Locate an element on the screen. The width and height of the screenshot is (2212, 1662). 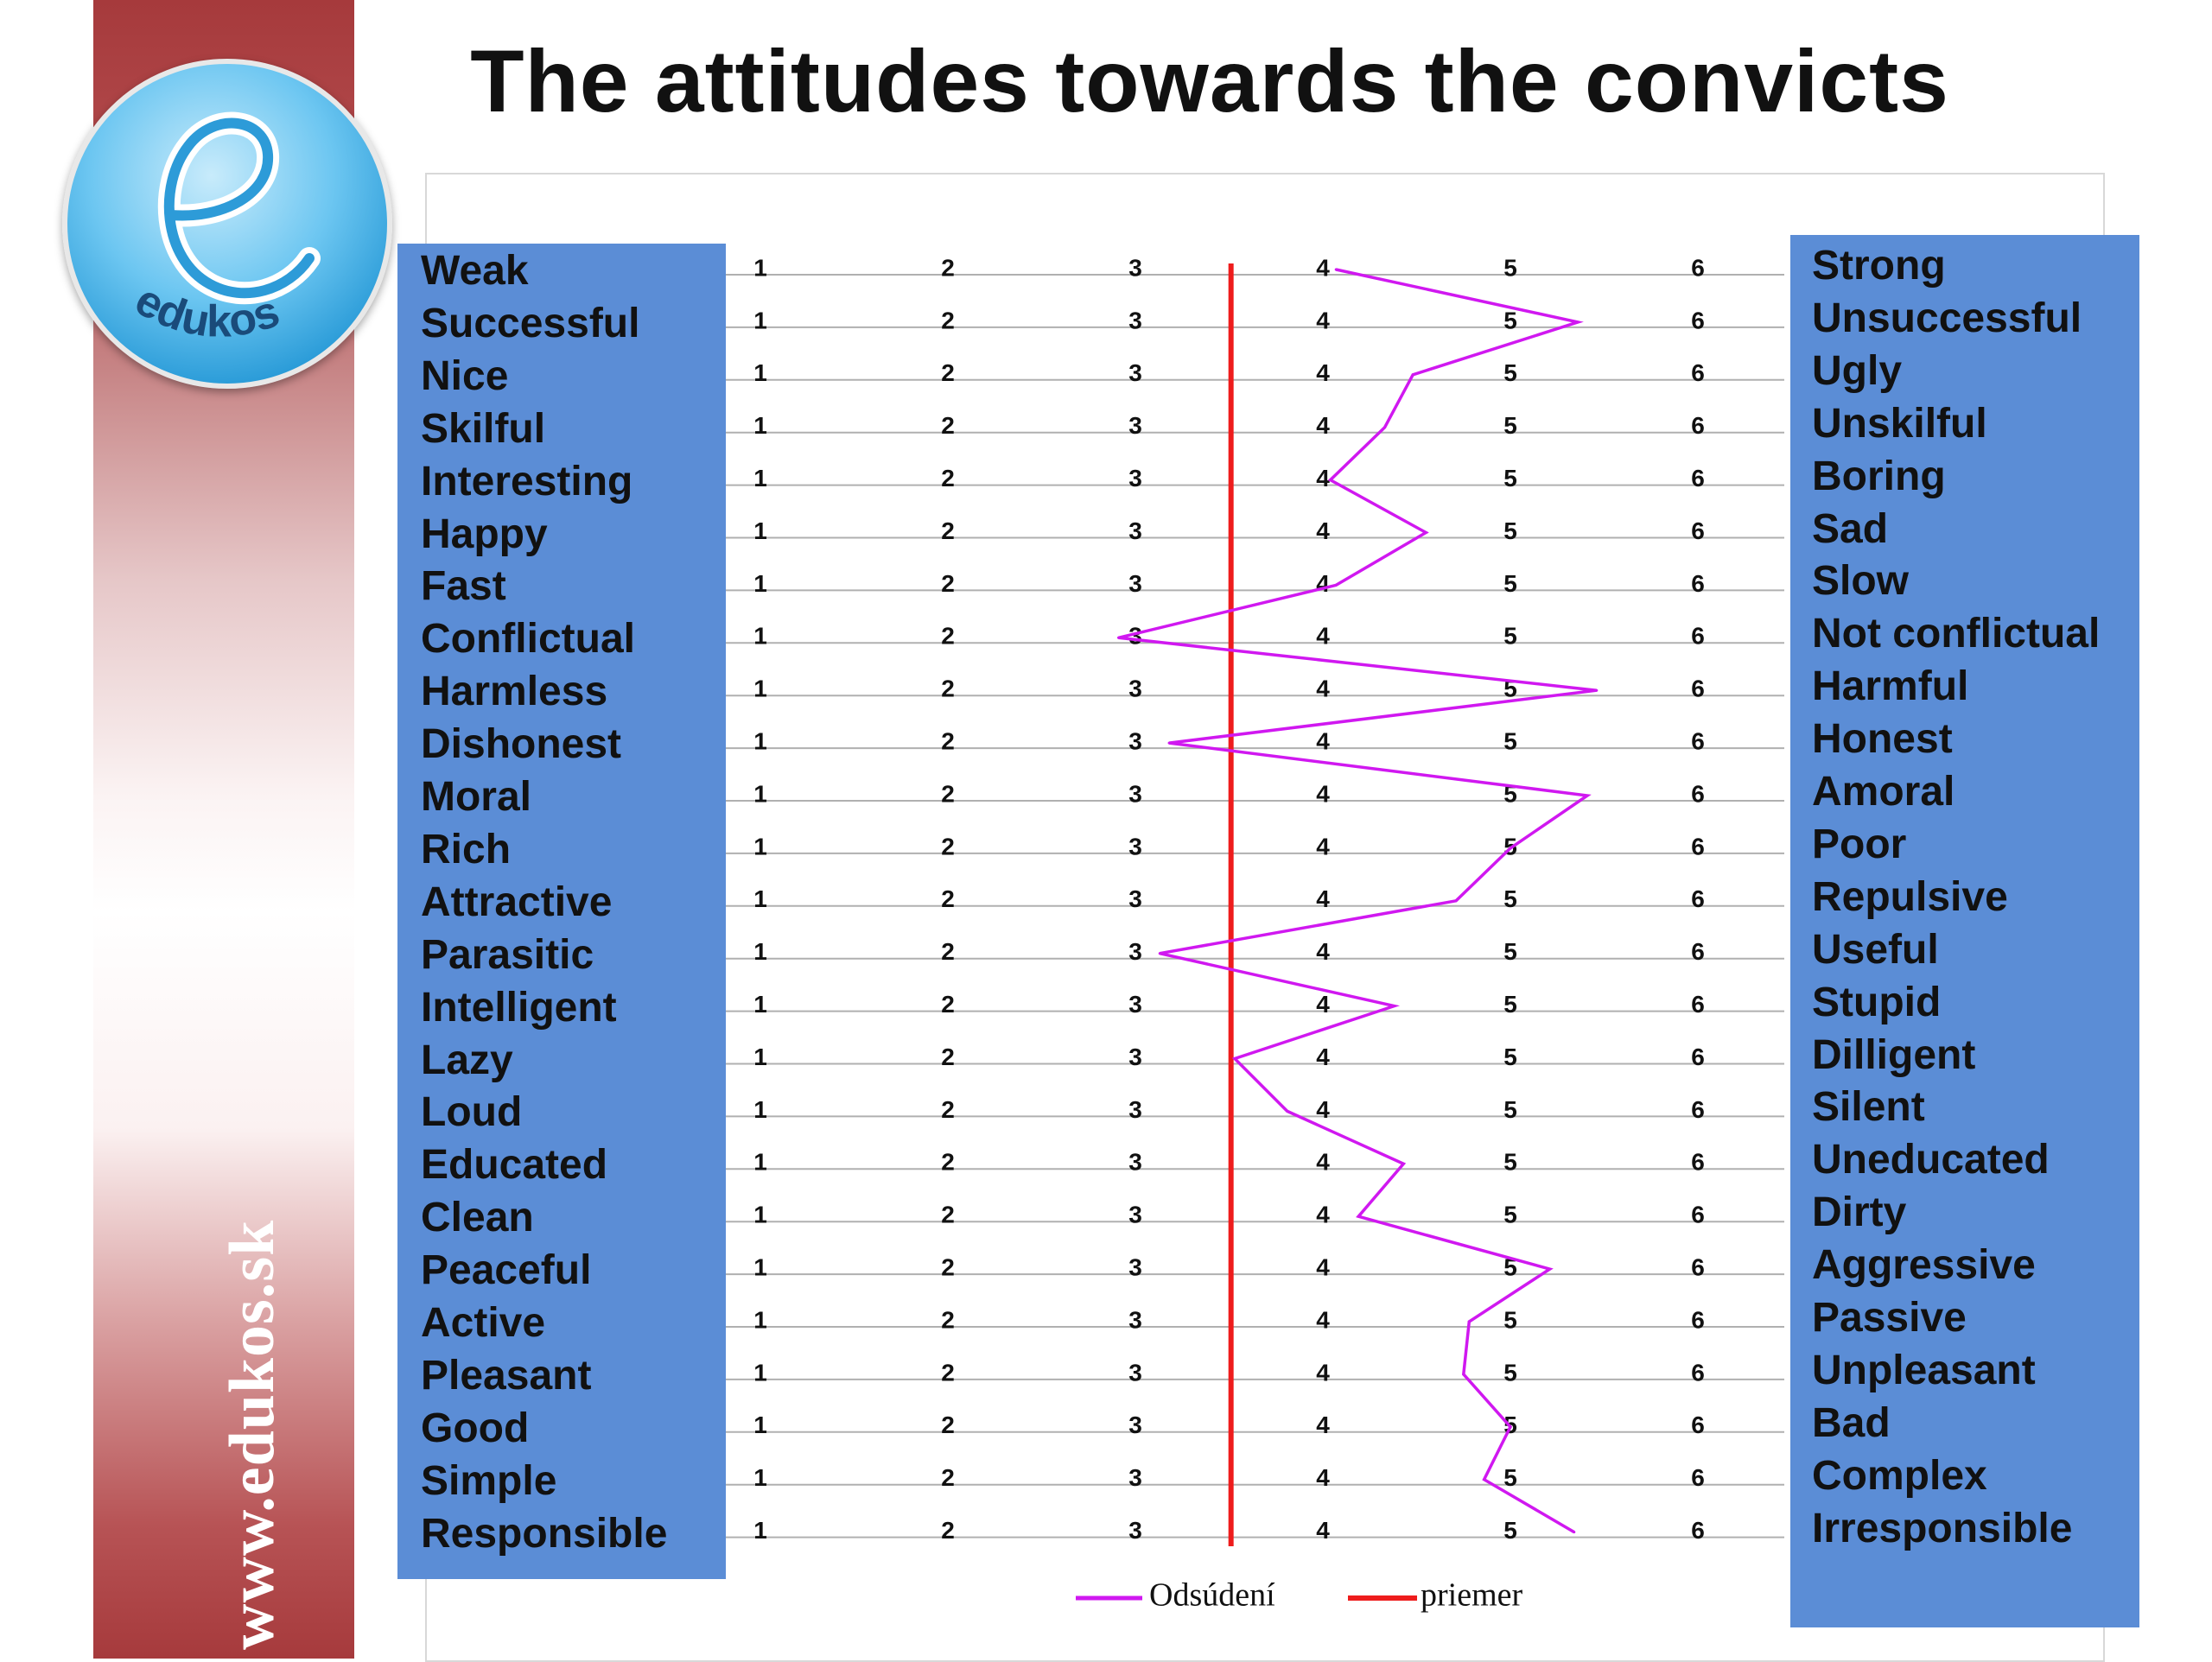
left-pole-label: Skilful is located at coordinates (483, 428).